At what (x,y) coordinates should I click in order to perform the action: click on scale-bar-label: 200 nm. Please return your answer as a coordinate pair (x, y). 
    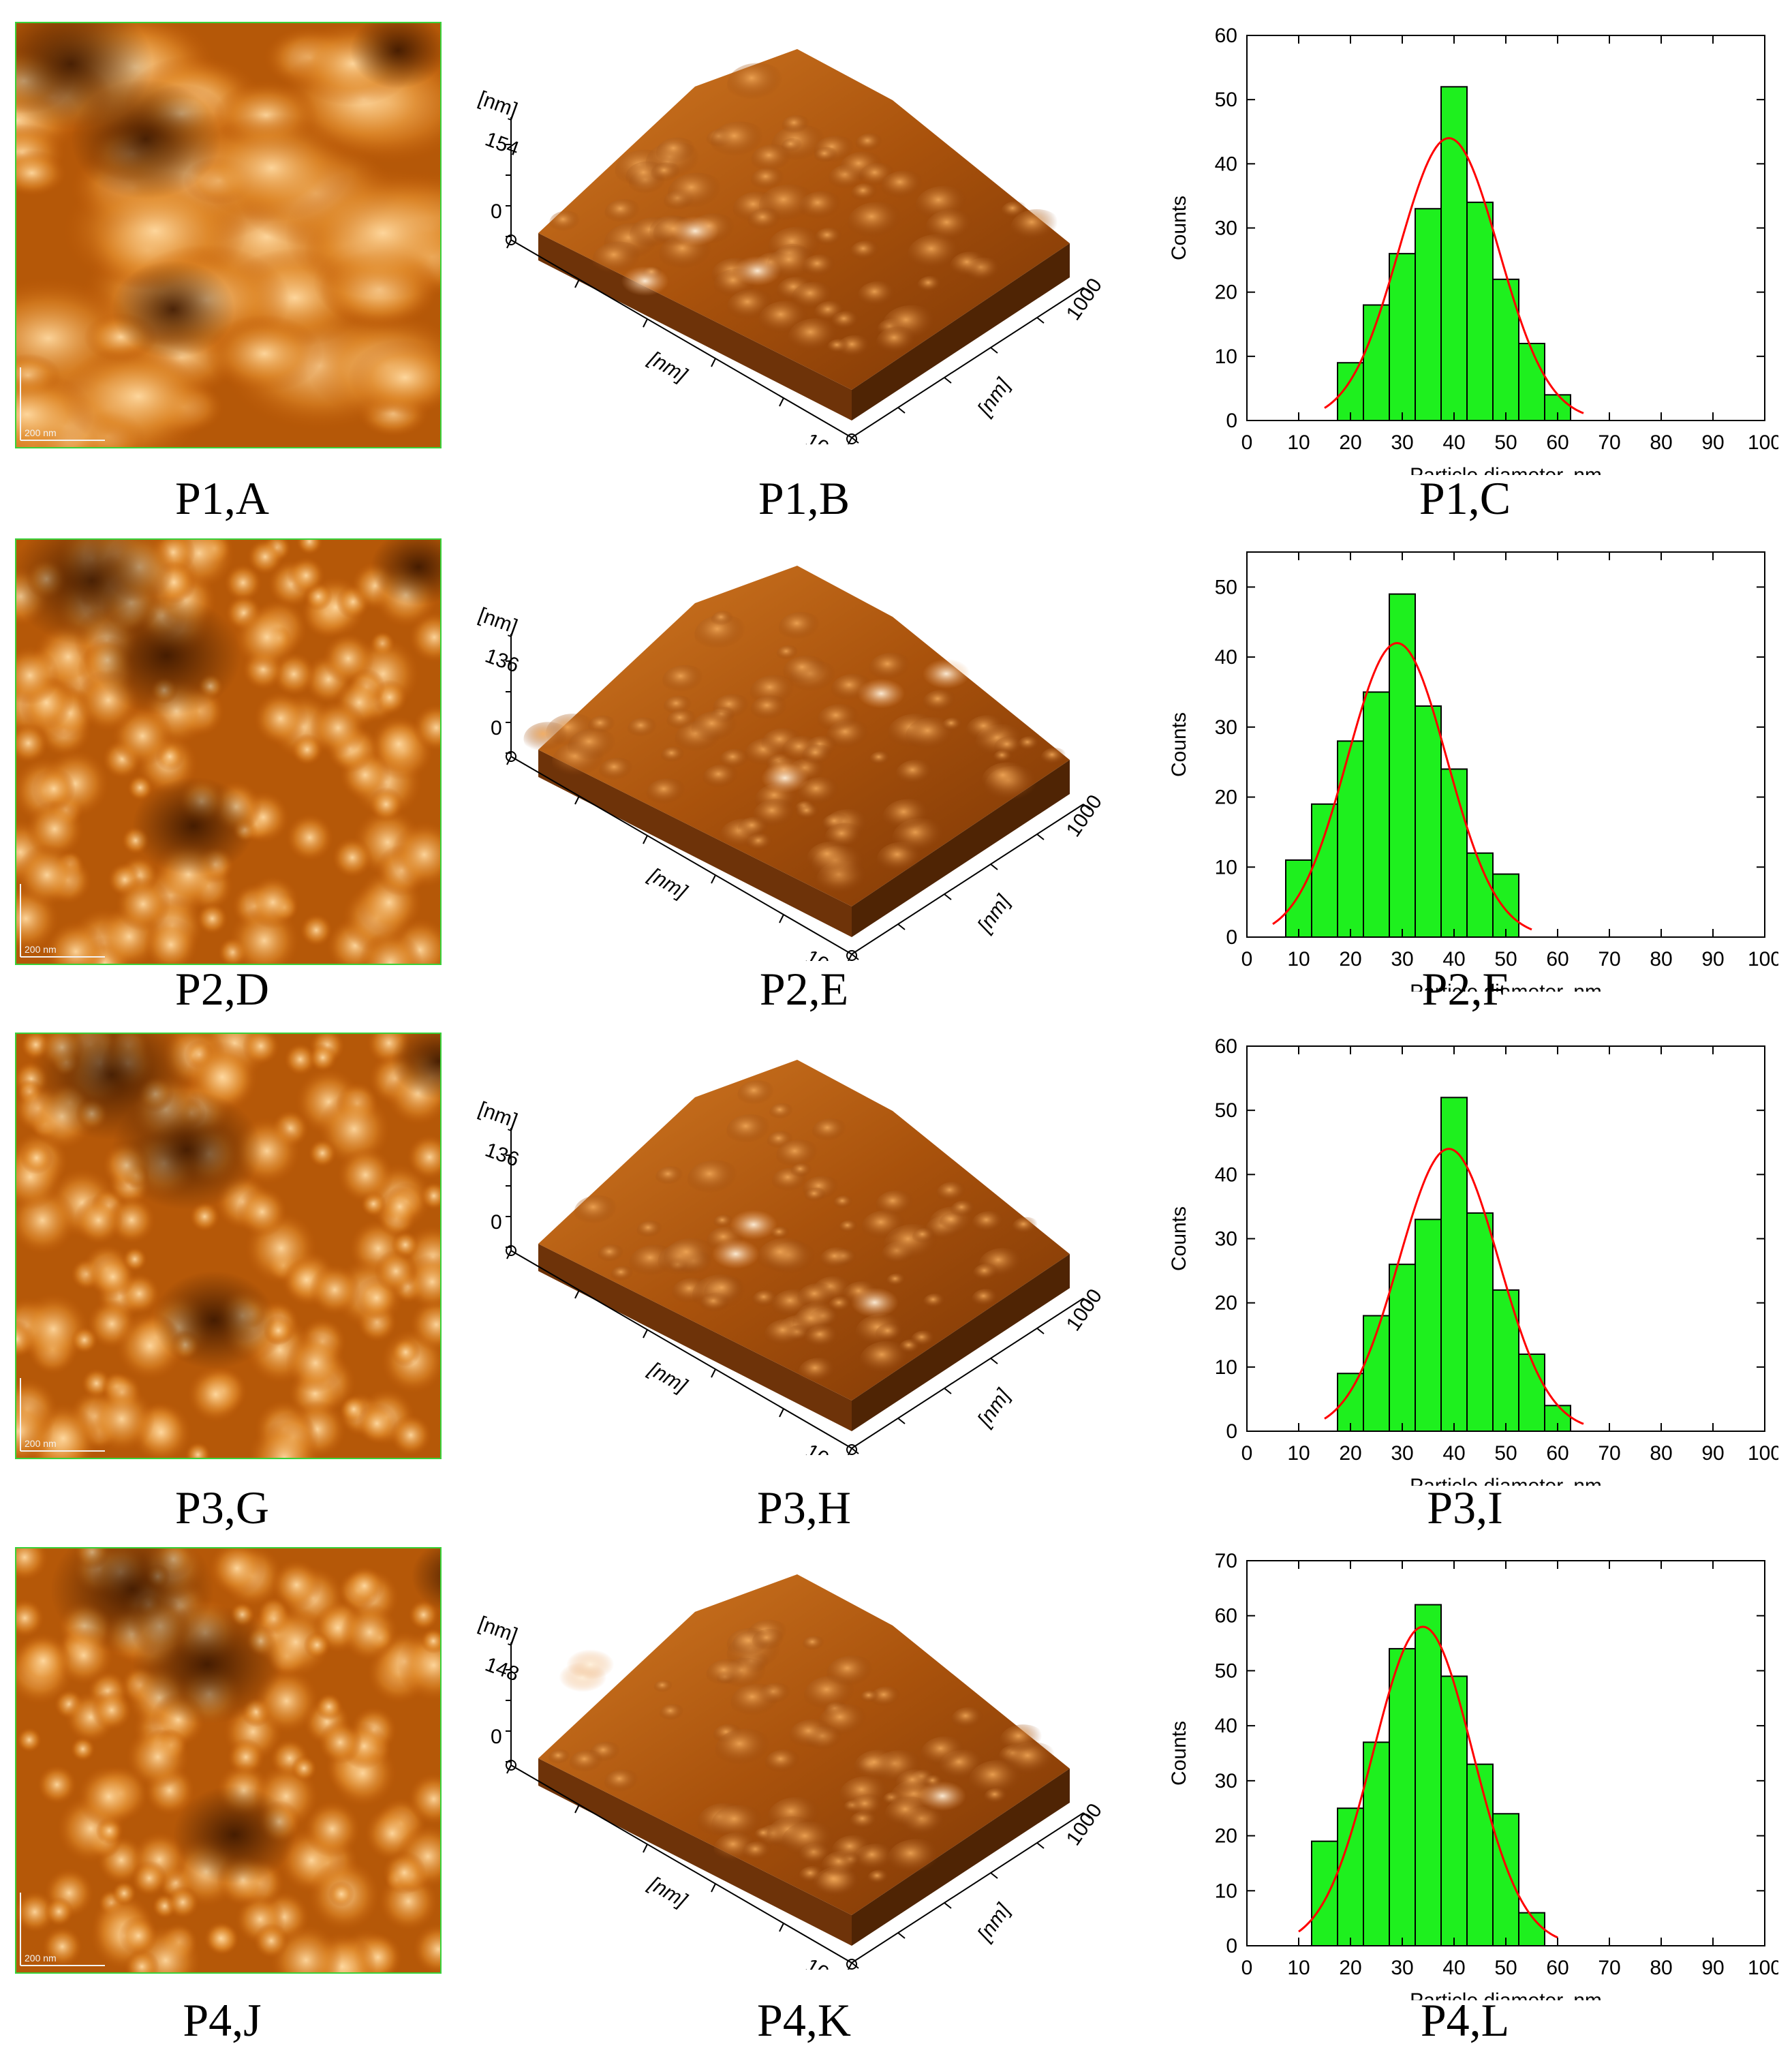
    Looking at the image, I should click on (41, 1958).